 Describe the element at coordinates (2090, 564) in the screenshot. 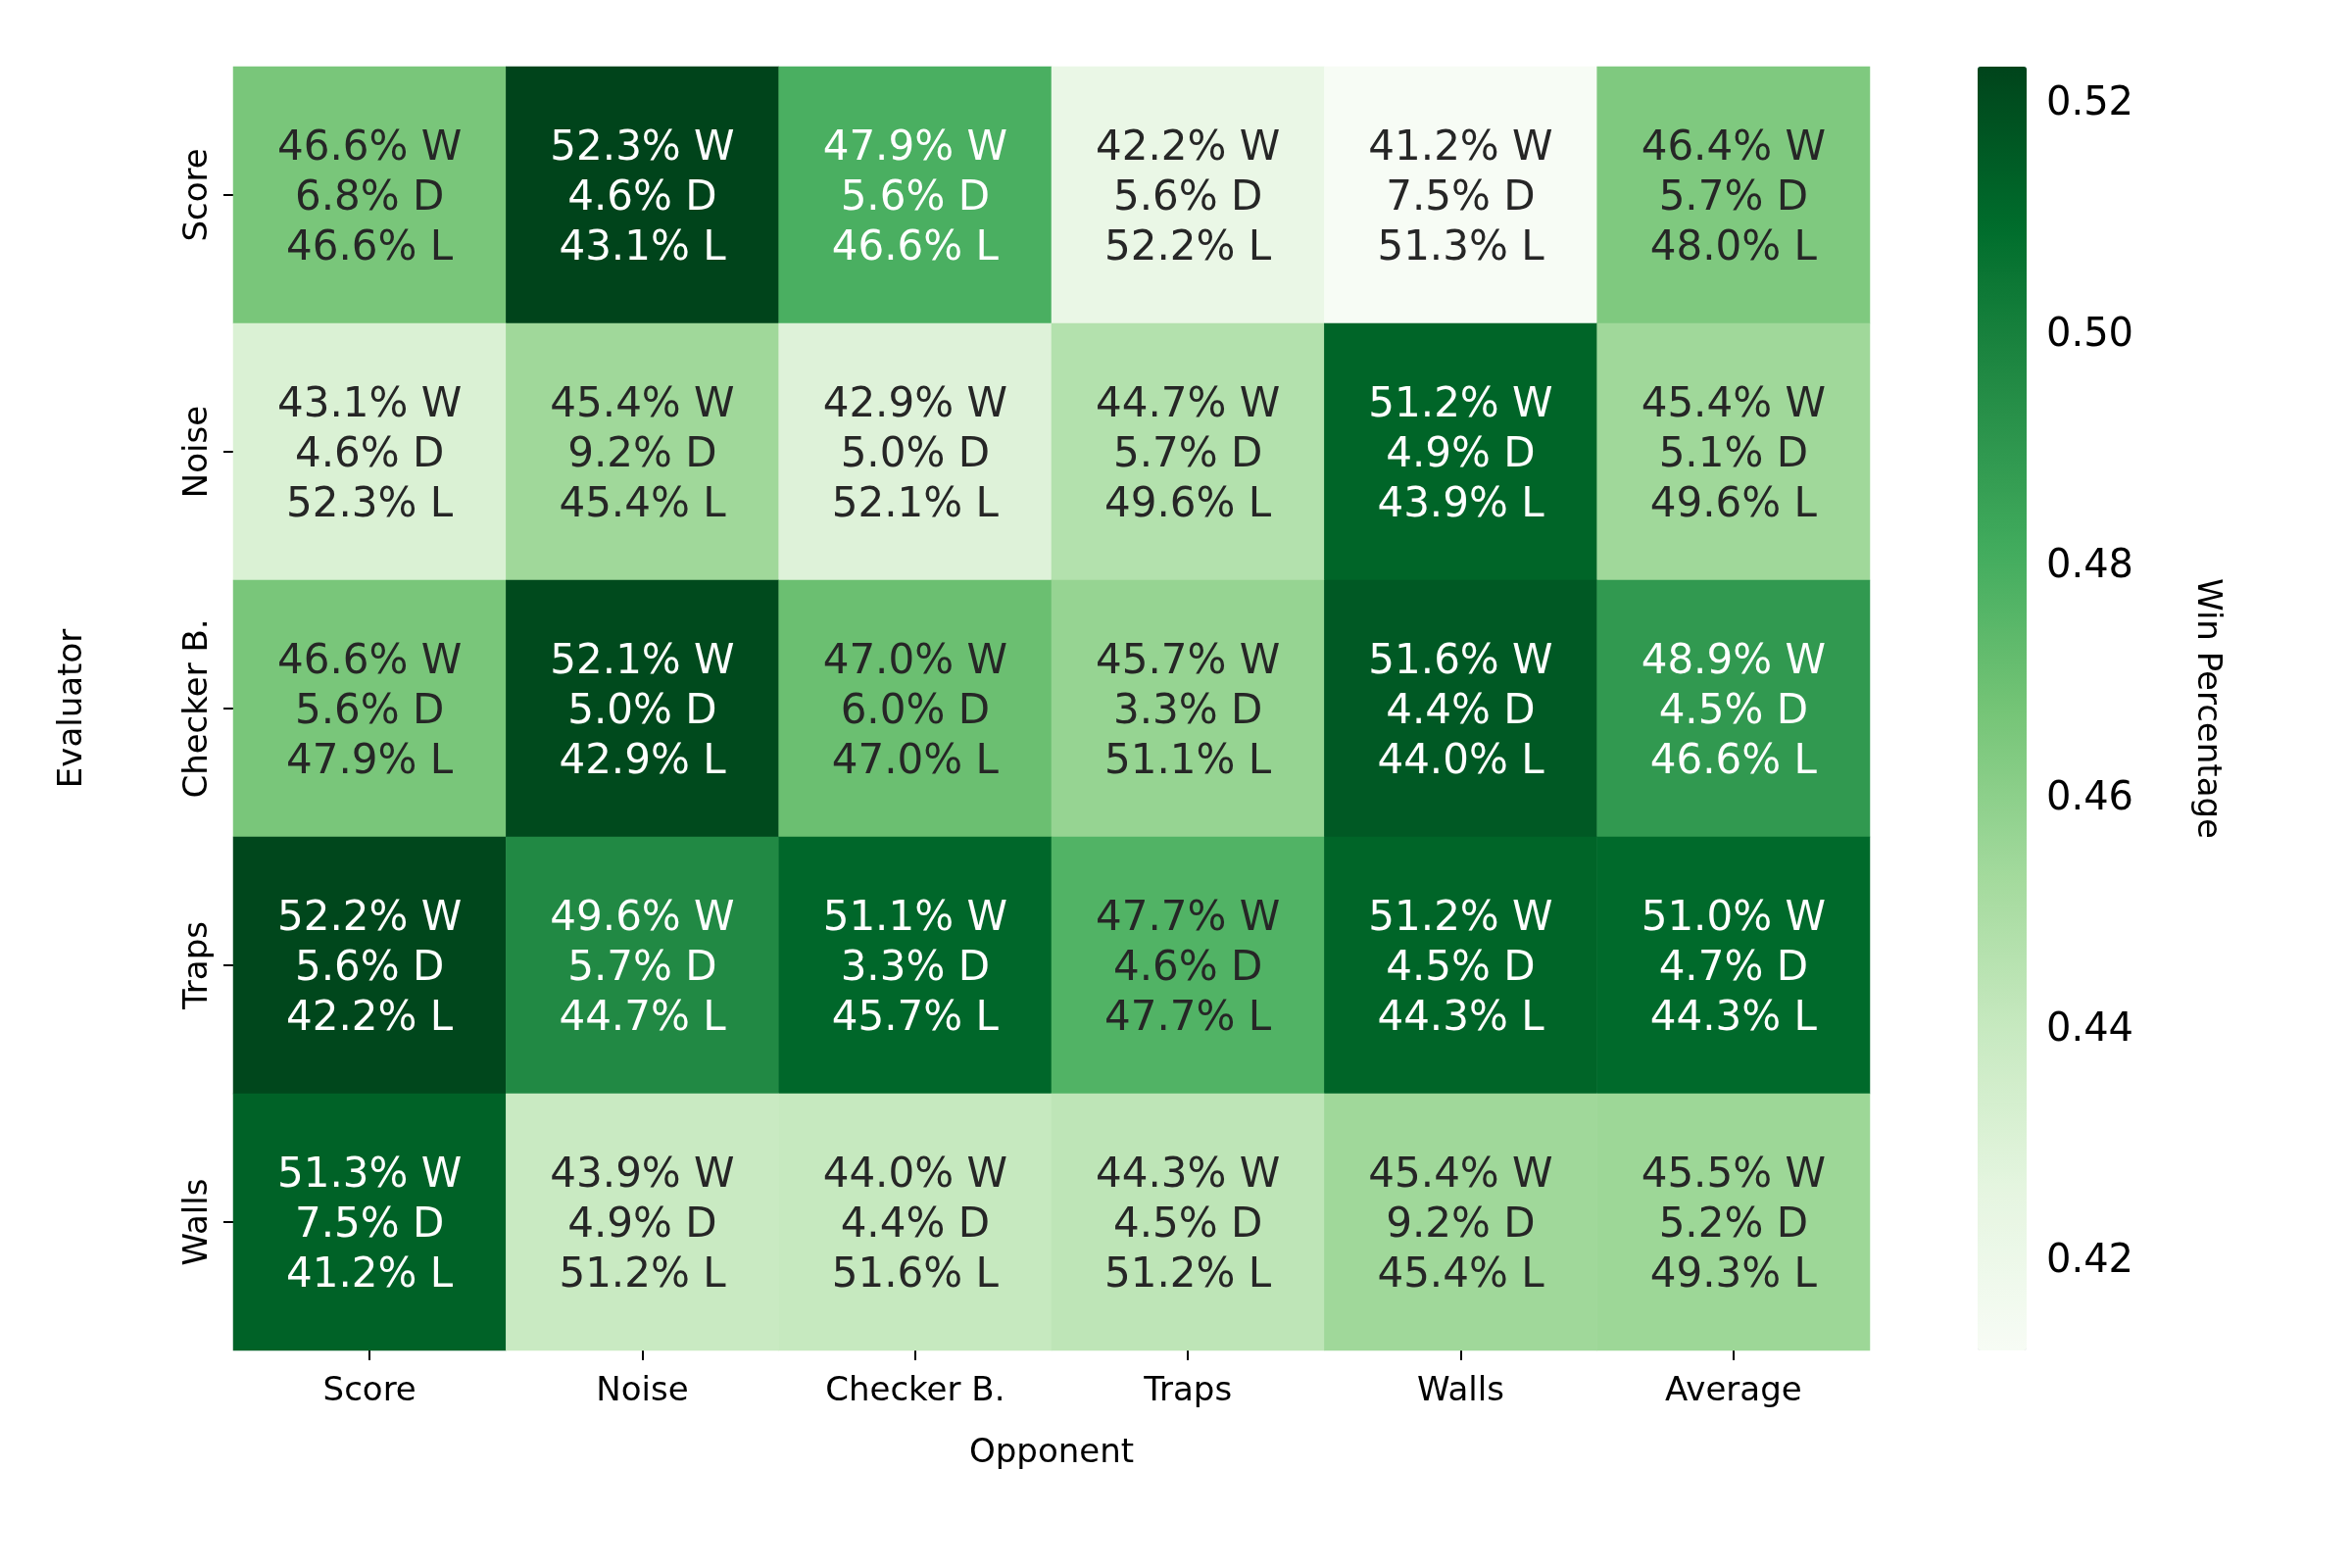

I see `color-bar-label: 0.48` at that location.